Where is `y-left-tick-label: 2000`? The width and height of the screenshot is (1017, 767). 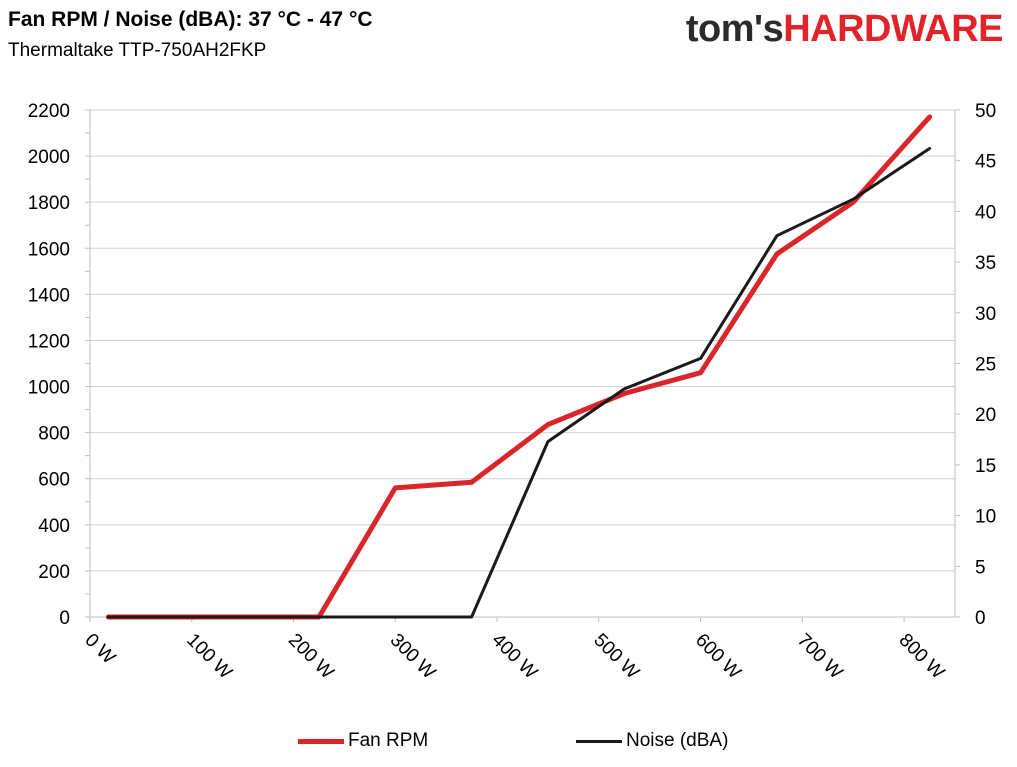 y-left-tick-label: 2000 is located at coordinates (49, 157).